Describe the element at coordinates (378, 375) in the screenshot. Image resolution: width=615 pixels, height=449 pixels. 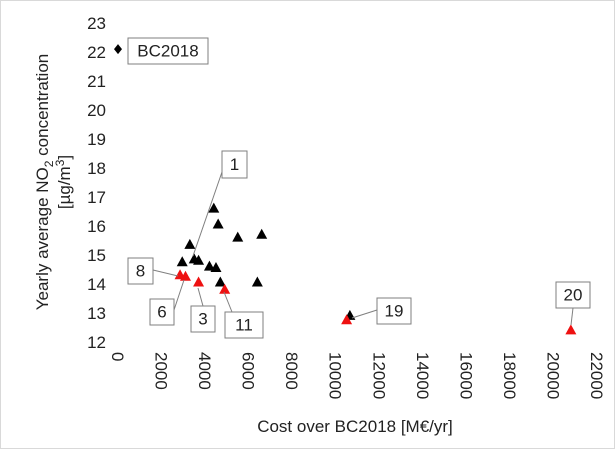
I see `x-tick-label: 12000` at that location.